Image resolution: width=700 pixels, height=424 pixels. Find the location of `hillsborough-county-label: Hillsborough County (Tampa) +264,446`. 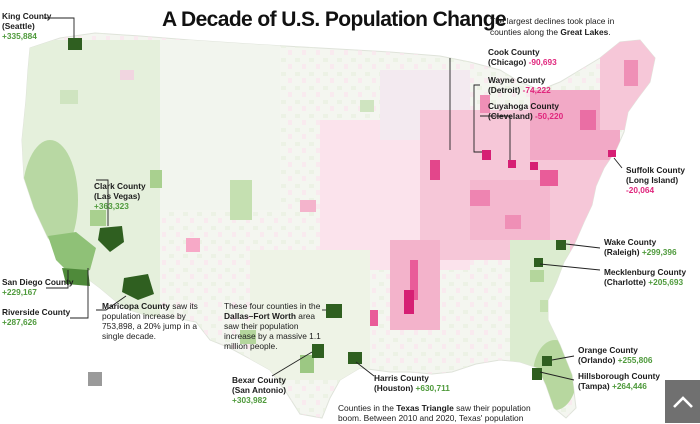

hillsborough-county-label: Hillsborough County (Tampa) +264,446 is located at coordinates (619, 381).